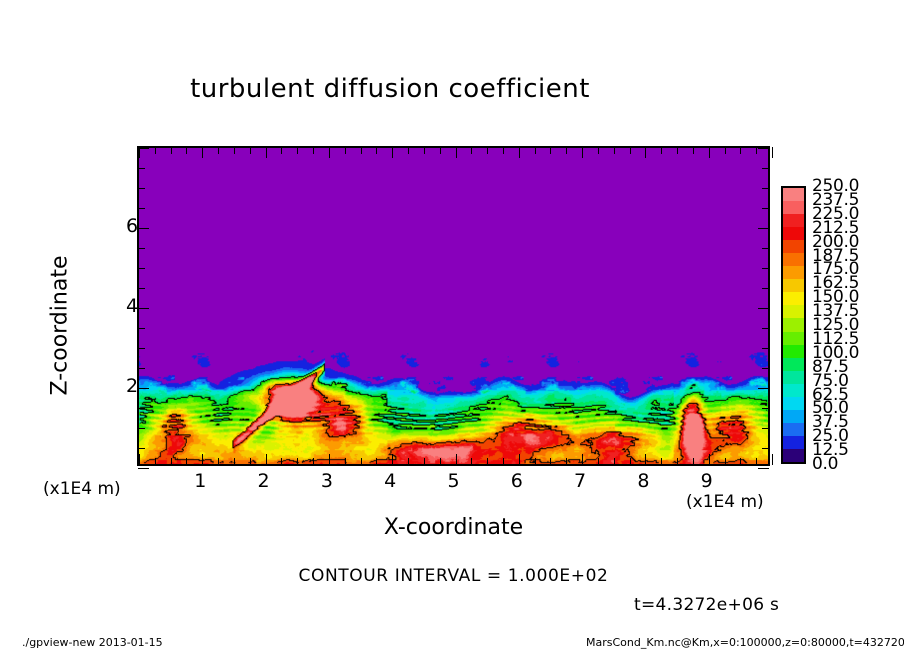 The image size is (904, 654). I want to click on colorbar-tick-label: 250.0, so click(836, 186).